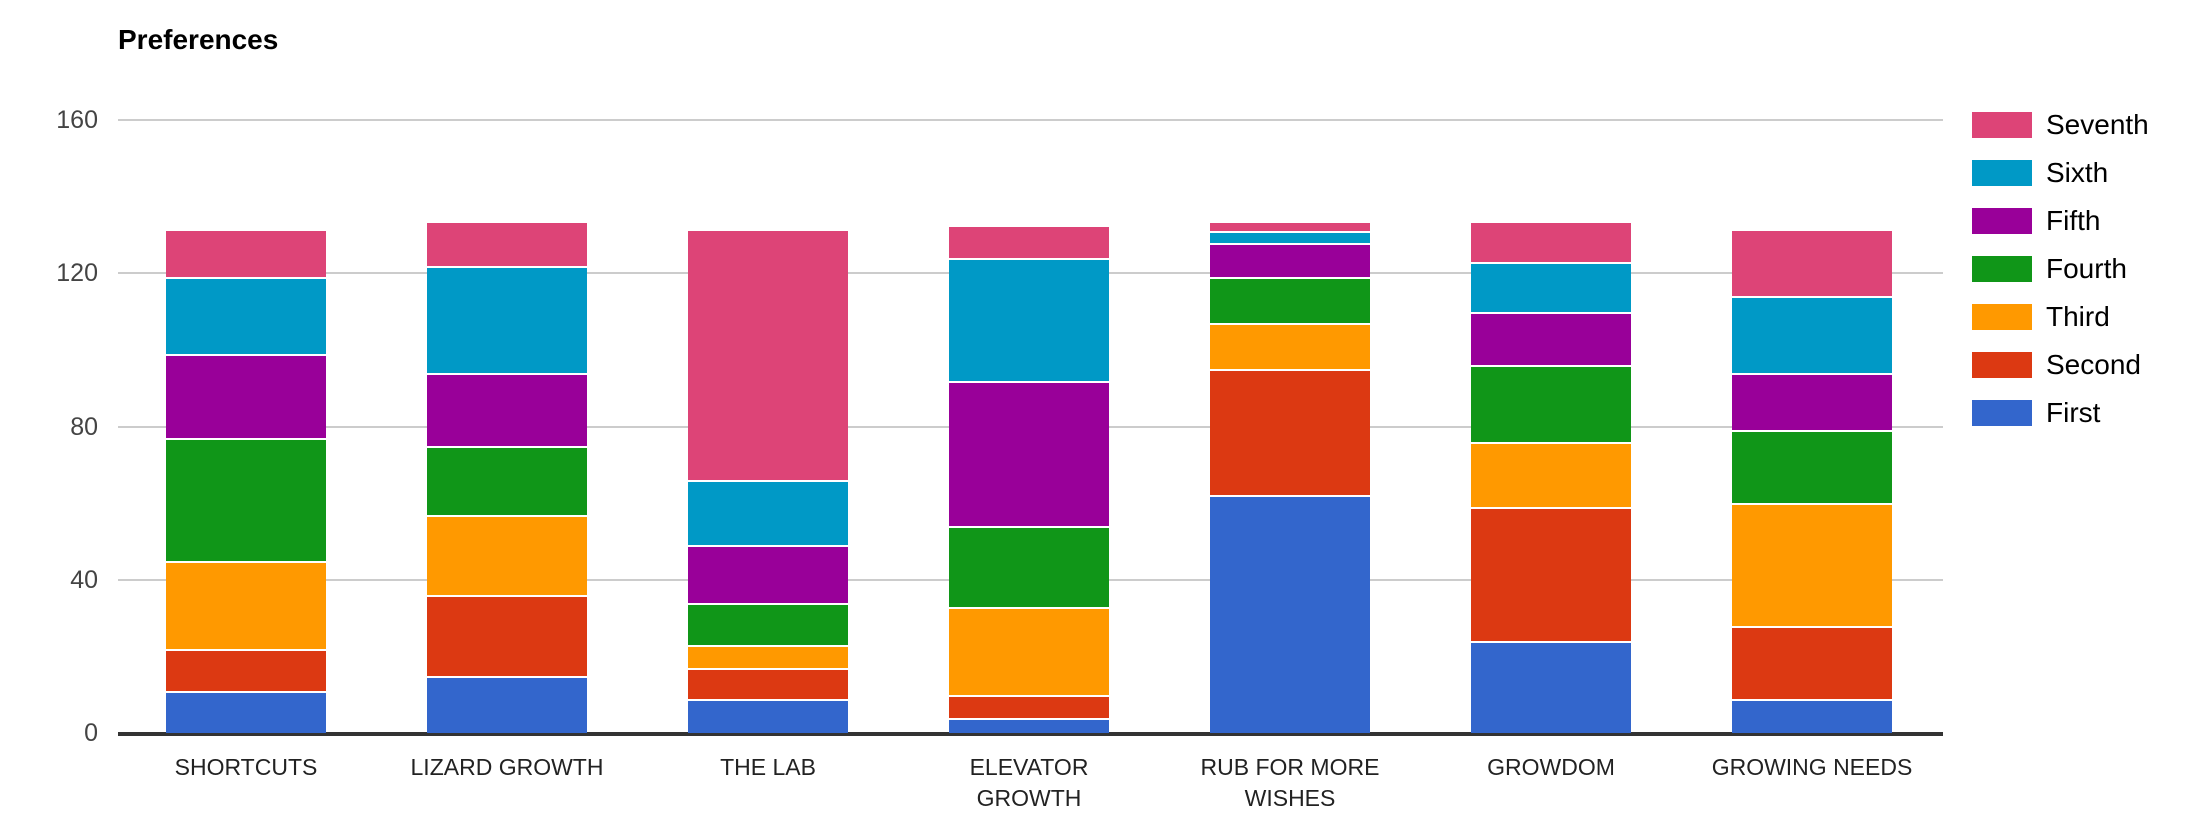 The height and width of the screenshot is (840, 2200). I want to click on x-axis-line, so click(1030, 734).